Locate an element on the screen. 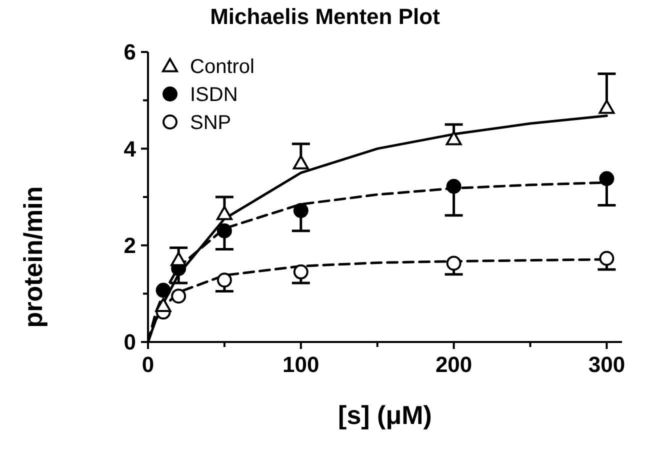 This screenshot has width=652, height=452. chart-title: Michaelis Menten Plot is located at coordinates (325, 16).